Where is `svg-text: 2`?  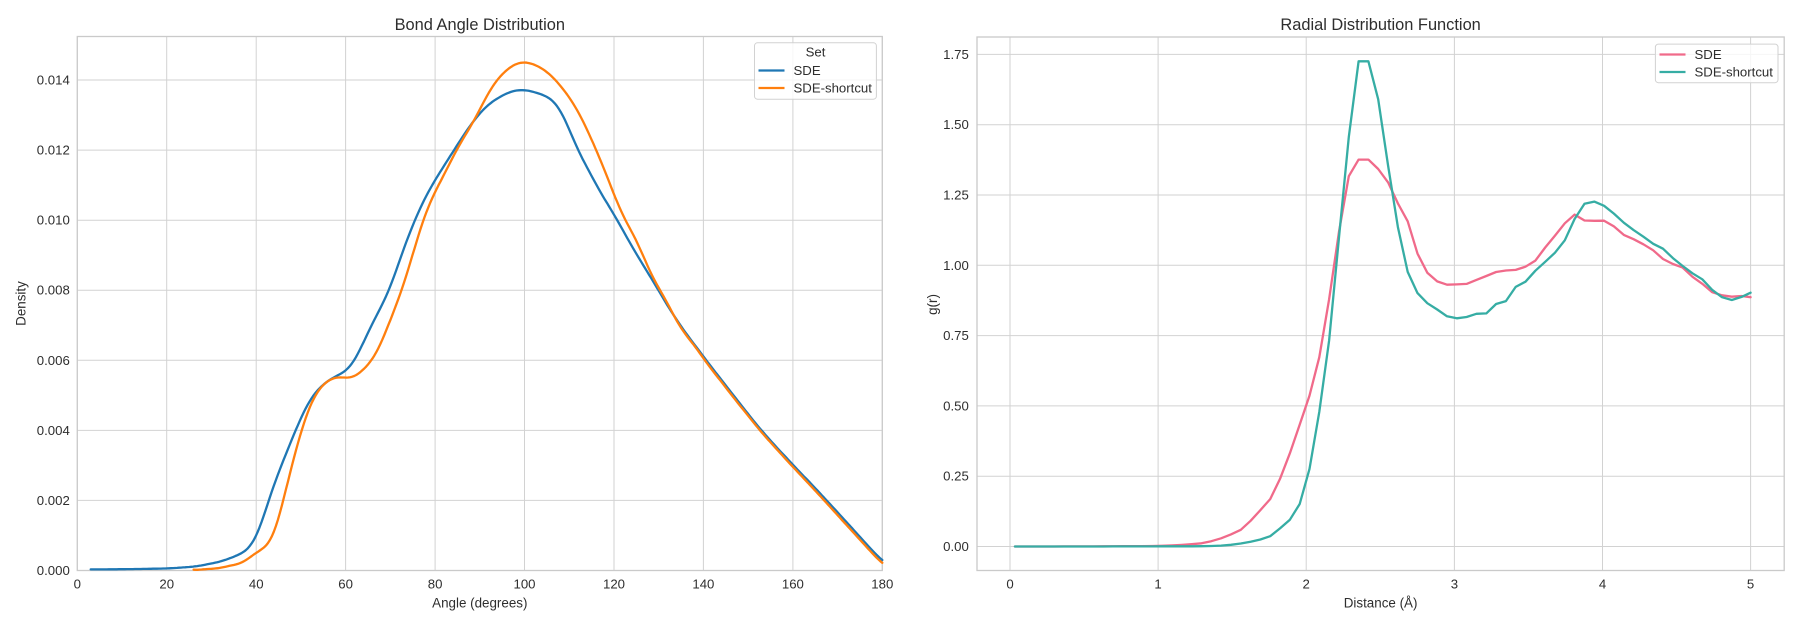 svg-text: 2 is located at coordinates (1306, 583).